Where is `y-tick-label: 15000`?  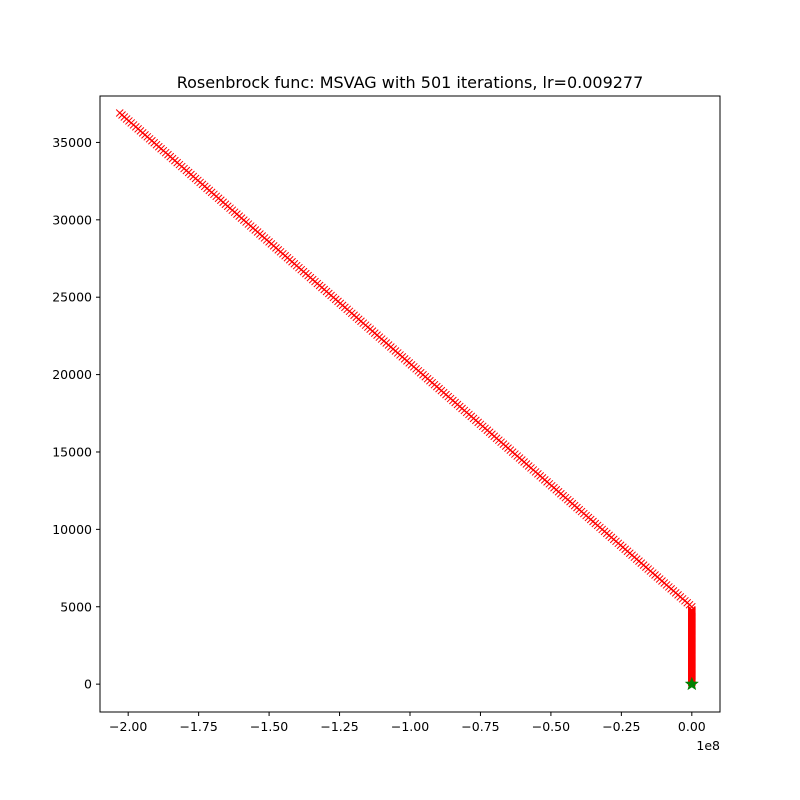
y-tick-label: 15000 is located at coordinates (72, 451).